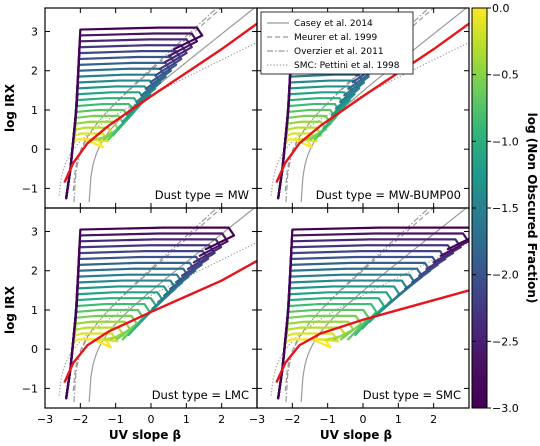 This screenshot has width=540, height=446. I want to click on colorbar-tick-label: −2.5, so click(505, 341).